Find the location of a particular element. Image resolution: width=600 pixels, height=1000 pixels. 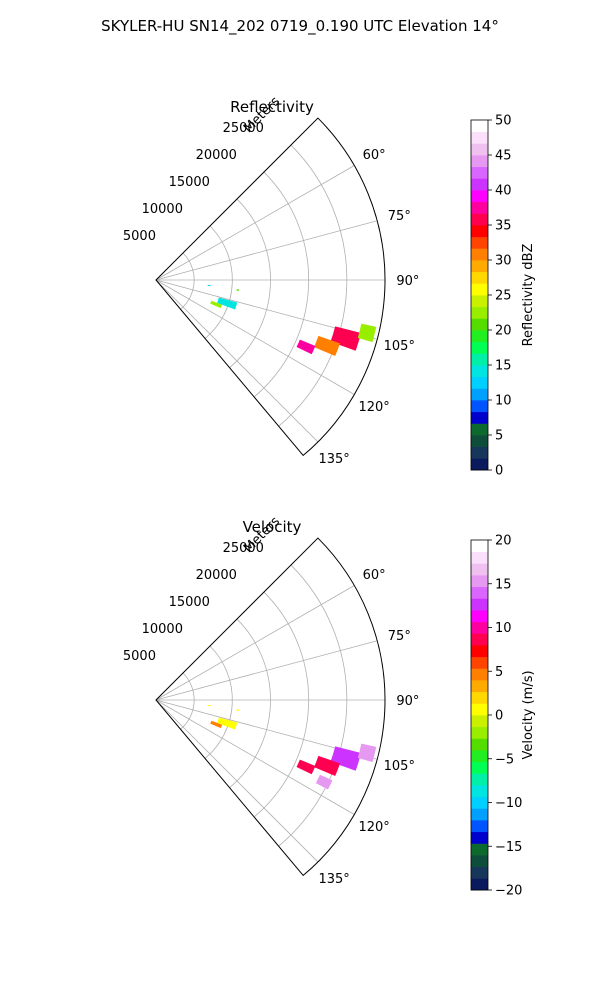

colorbar-tick-label: −20 is located at coordinates (508, 891).